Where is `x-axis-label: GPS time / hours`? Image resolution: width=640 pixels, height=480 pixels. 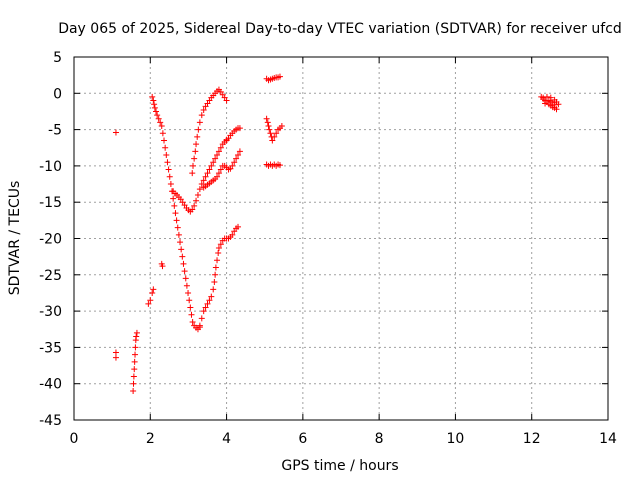
x-axis-label: GPS time / hours is located at coordinates (339, 466).